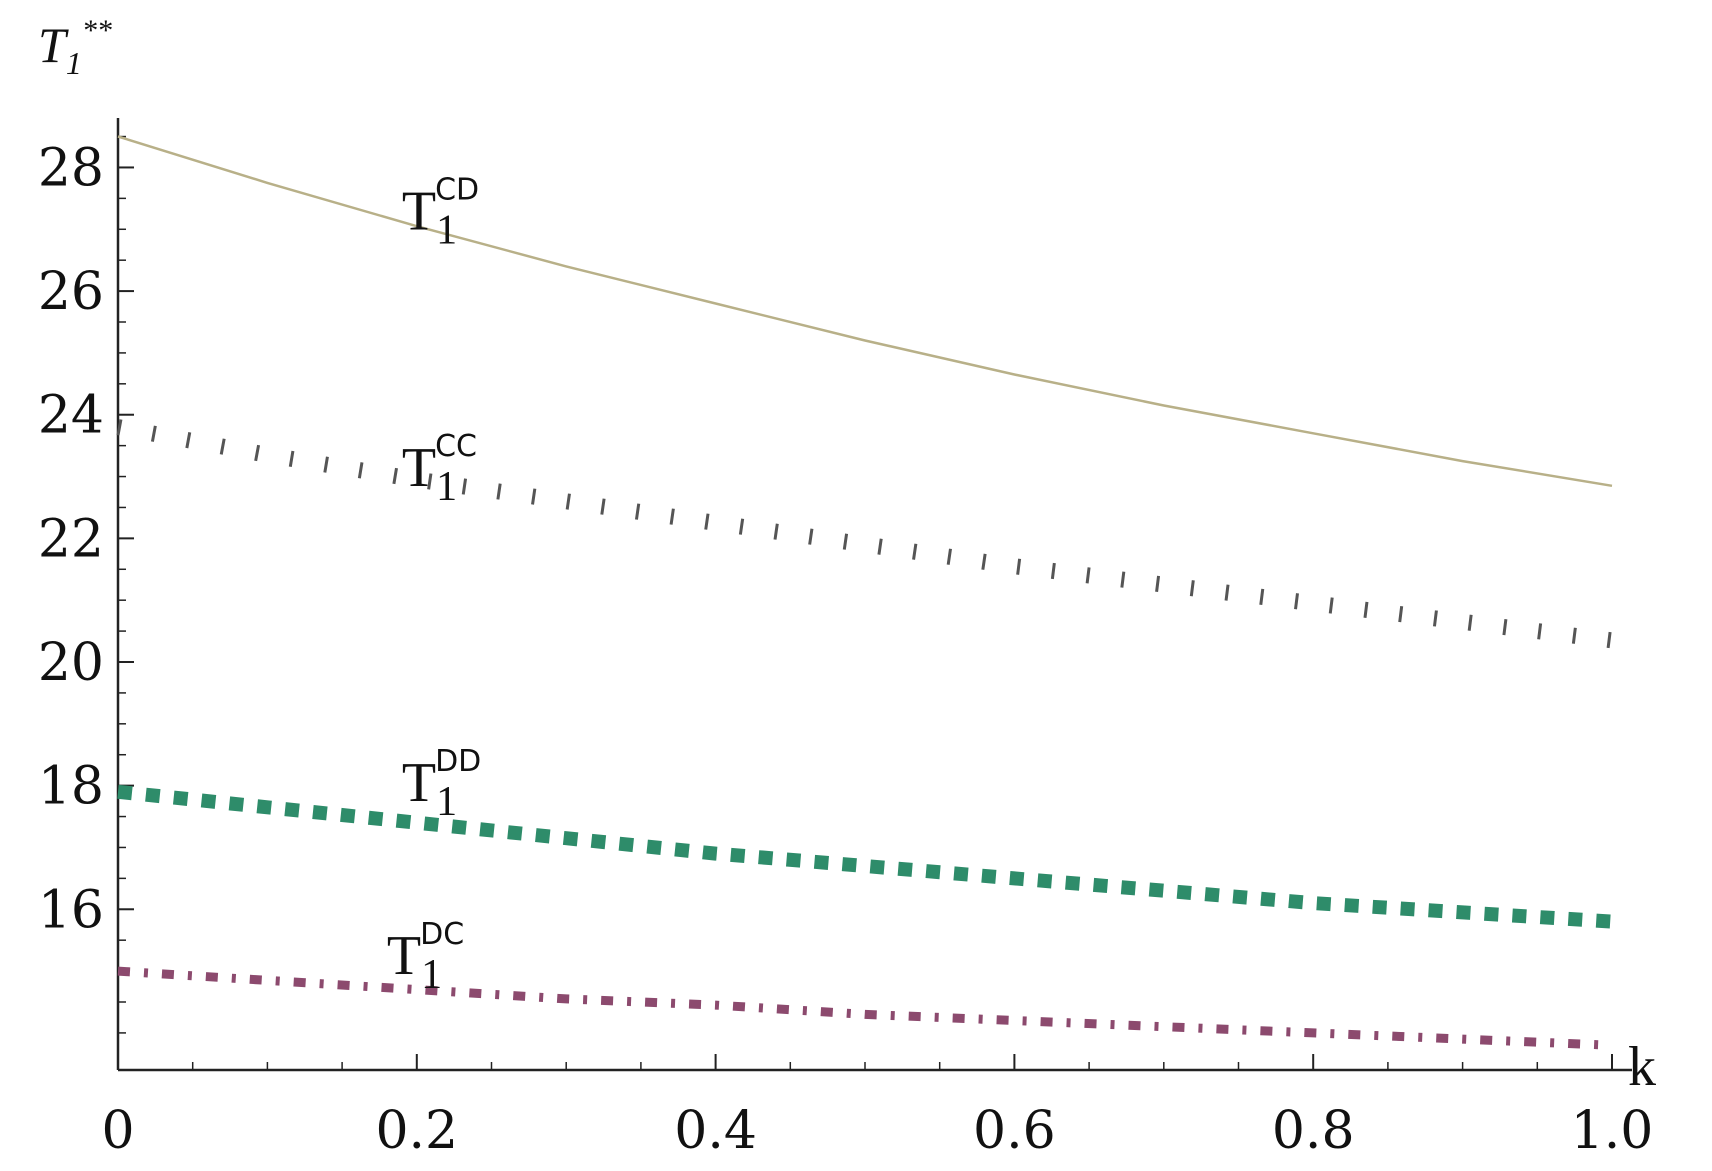  I want to click on x-axis-title: k, so click(1642, 1067).